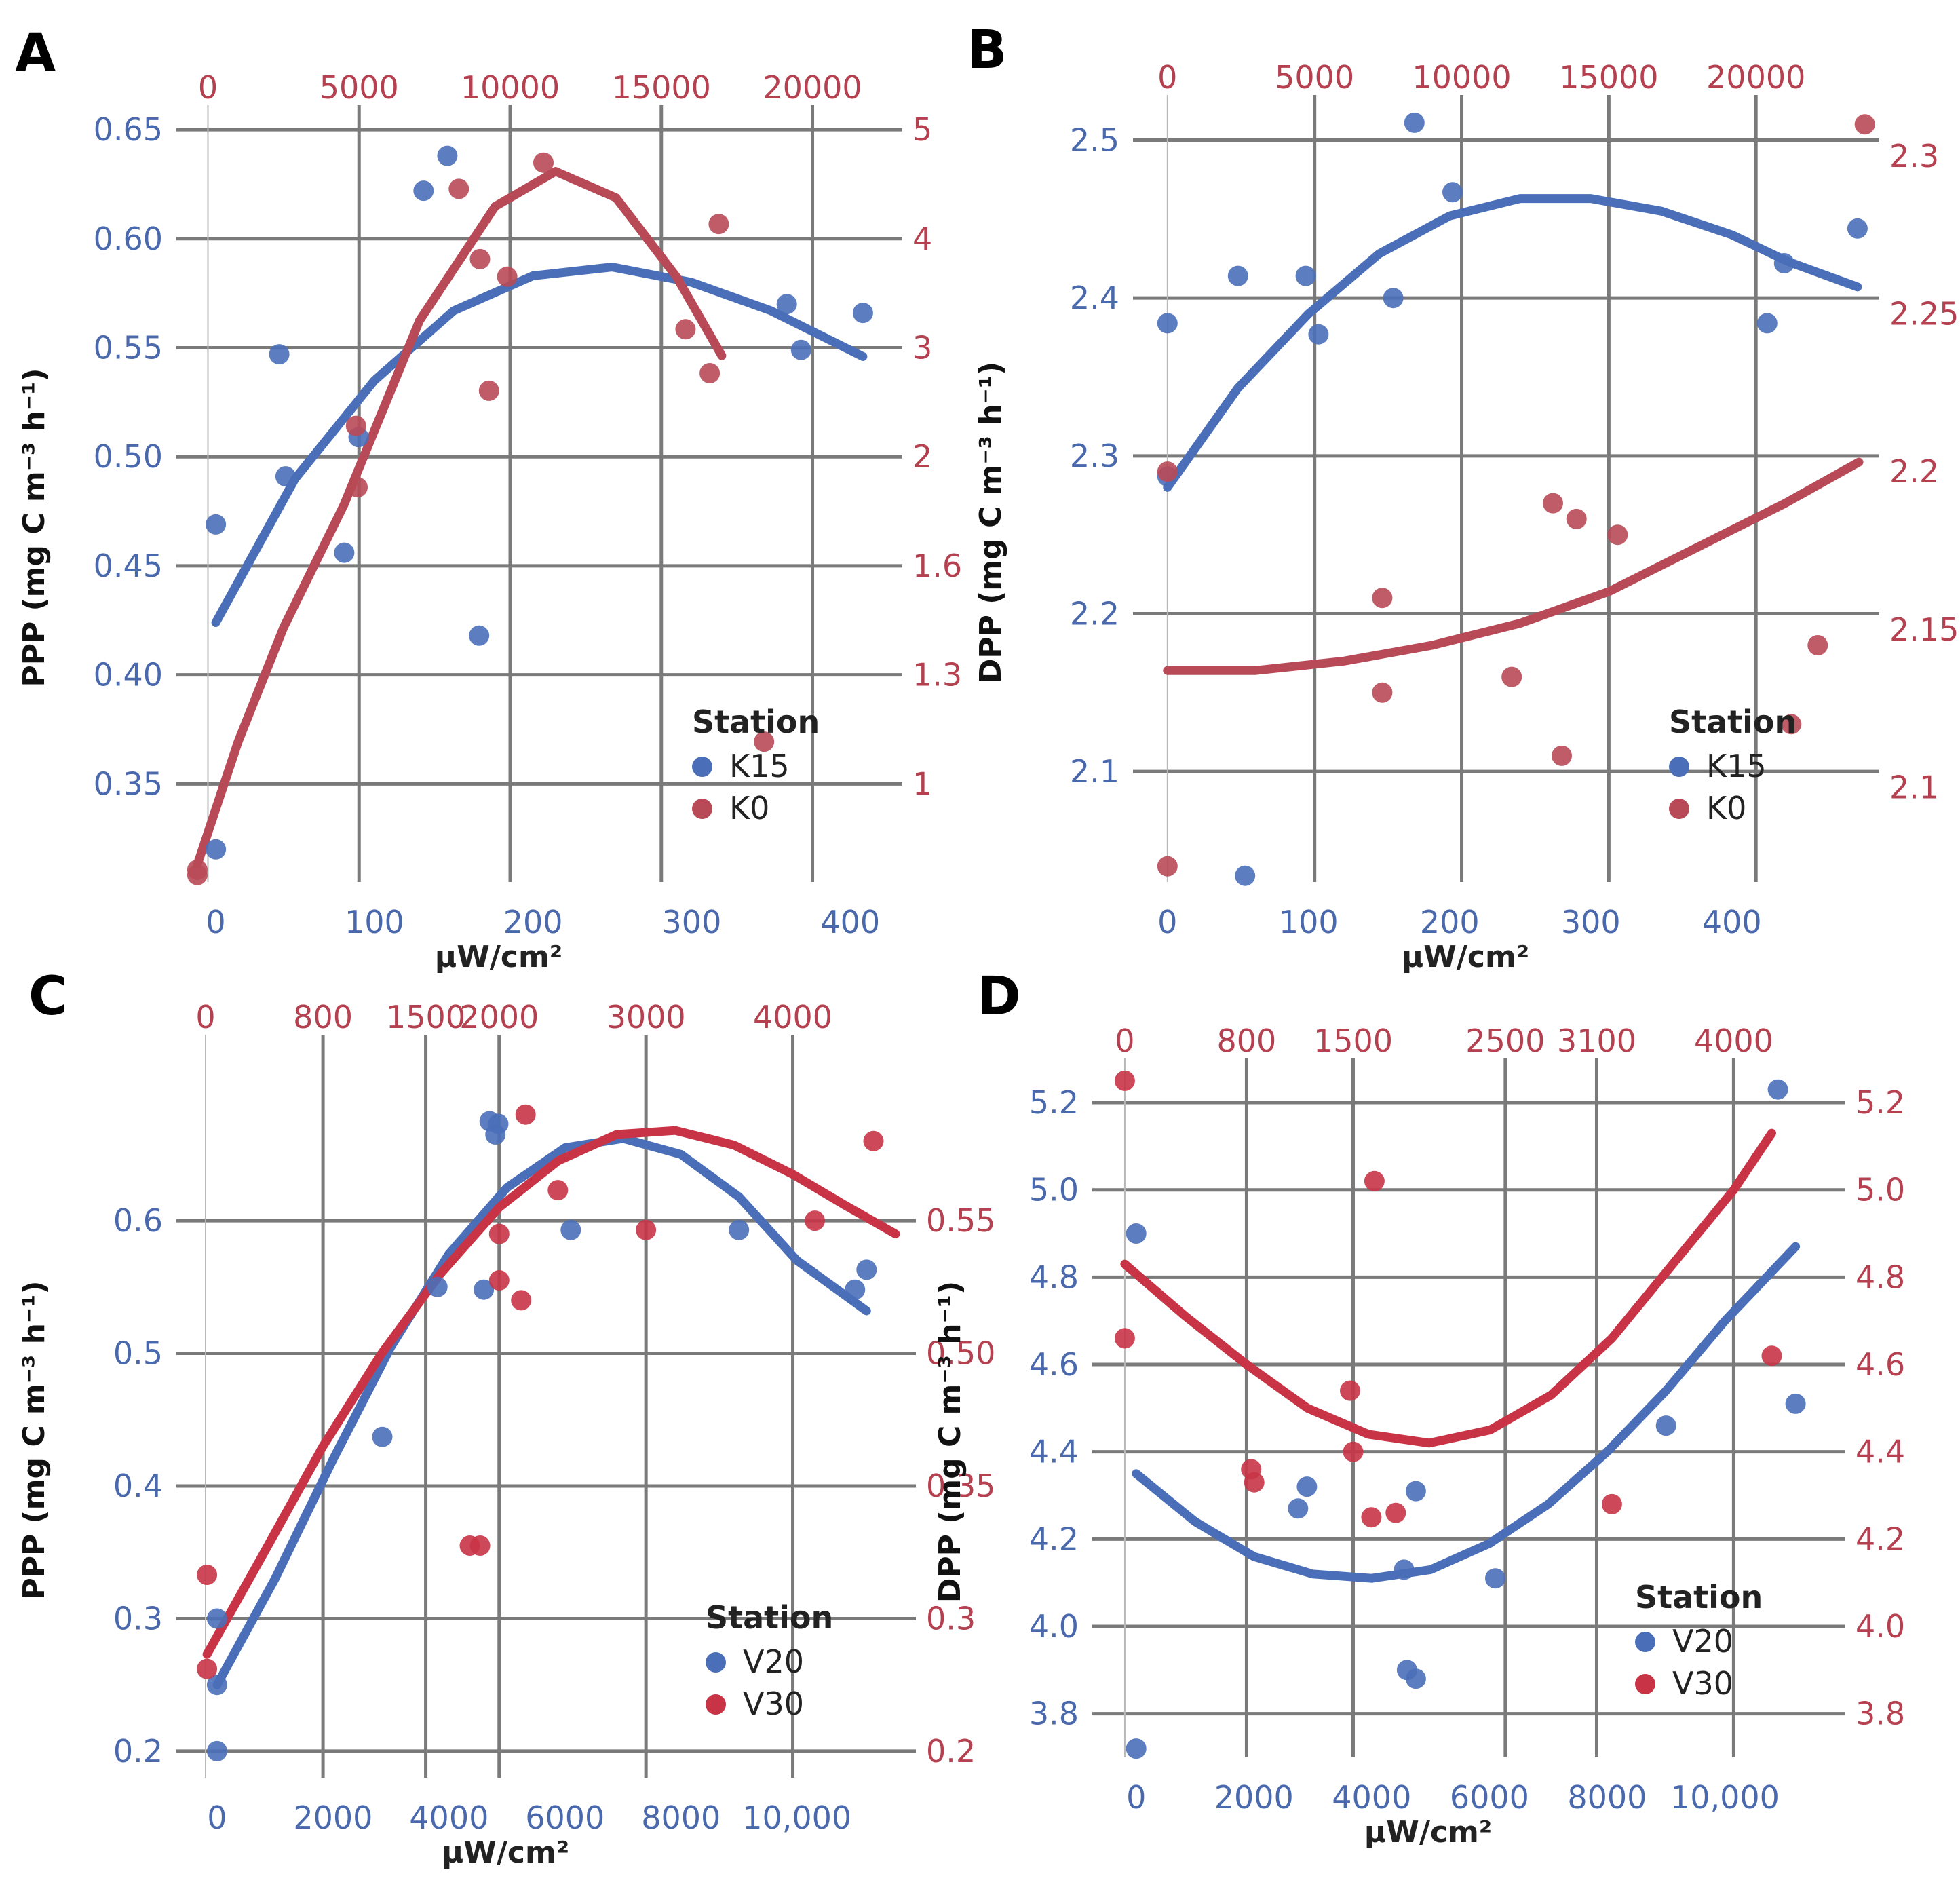  What do you see at coordinates (1094, 298) in the screenshot?
I see `y-left-tick-label: 2.4` at bounding box center [1094, 298].